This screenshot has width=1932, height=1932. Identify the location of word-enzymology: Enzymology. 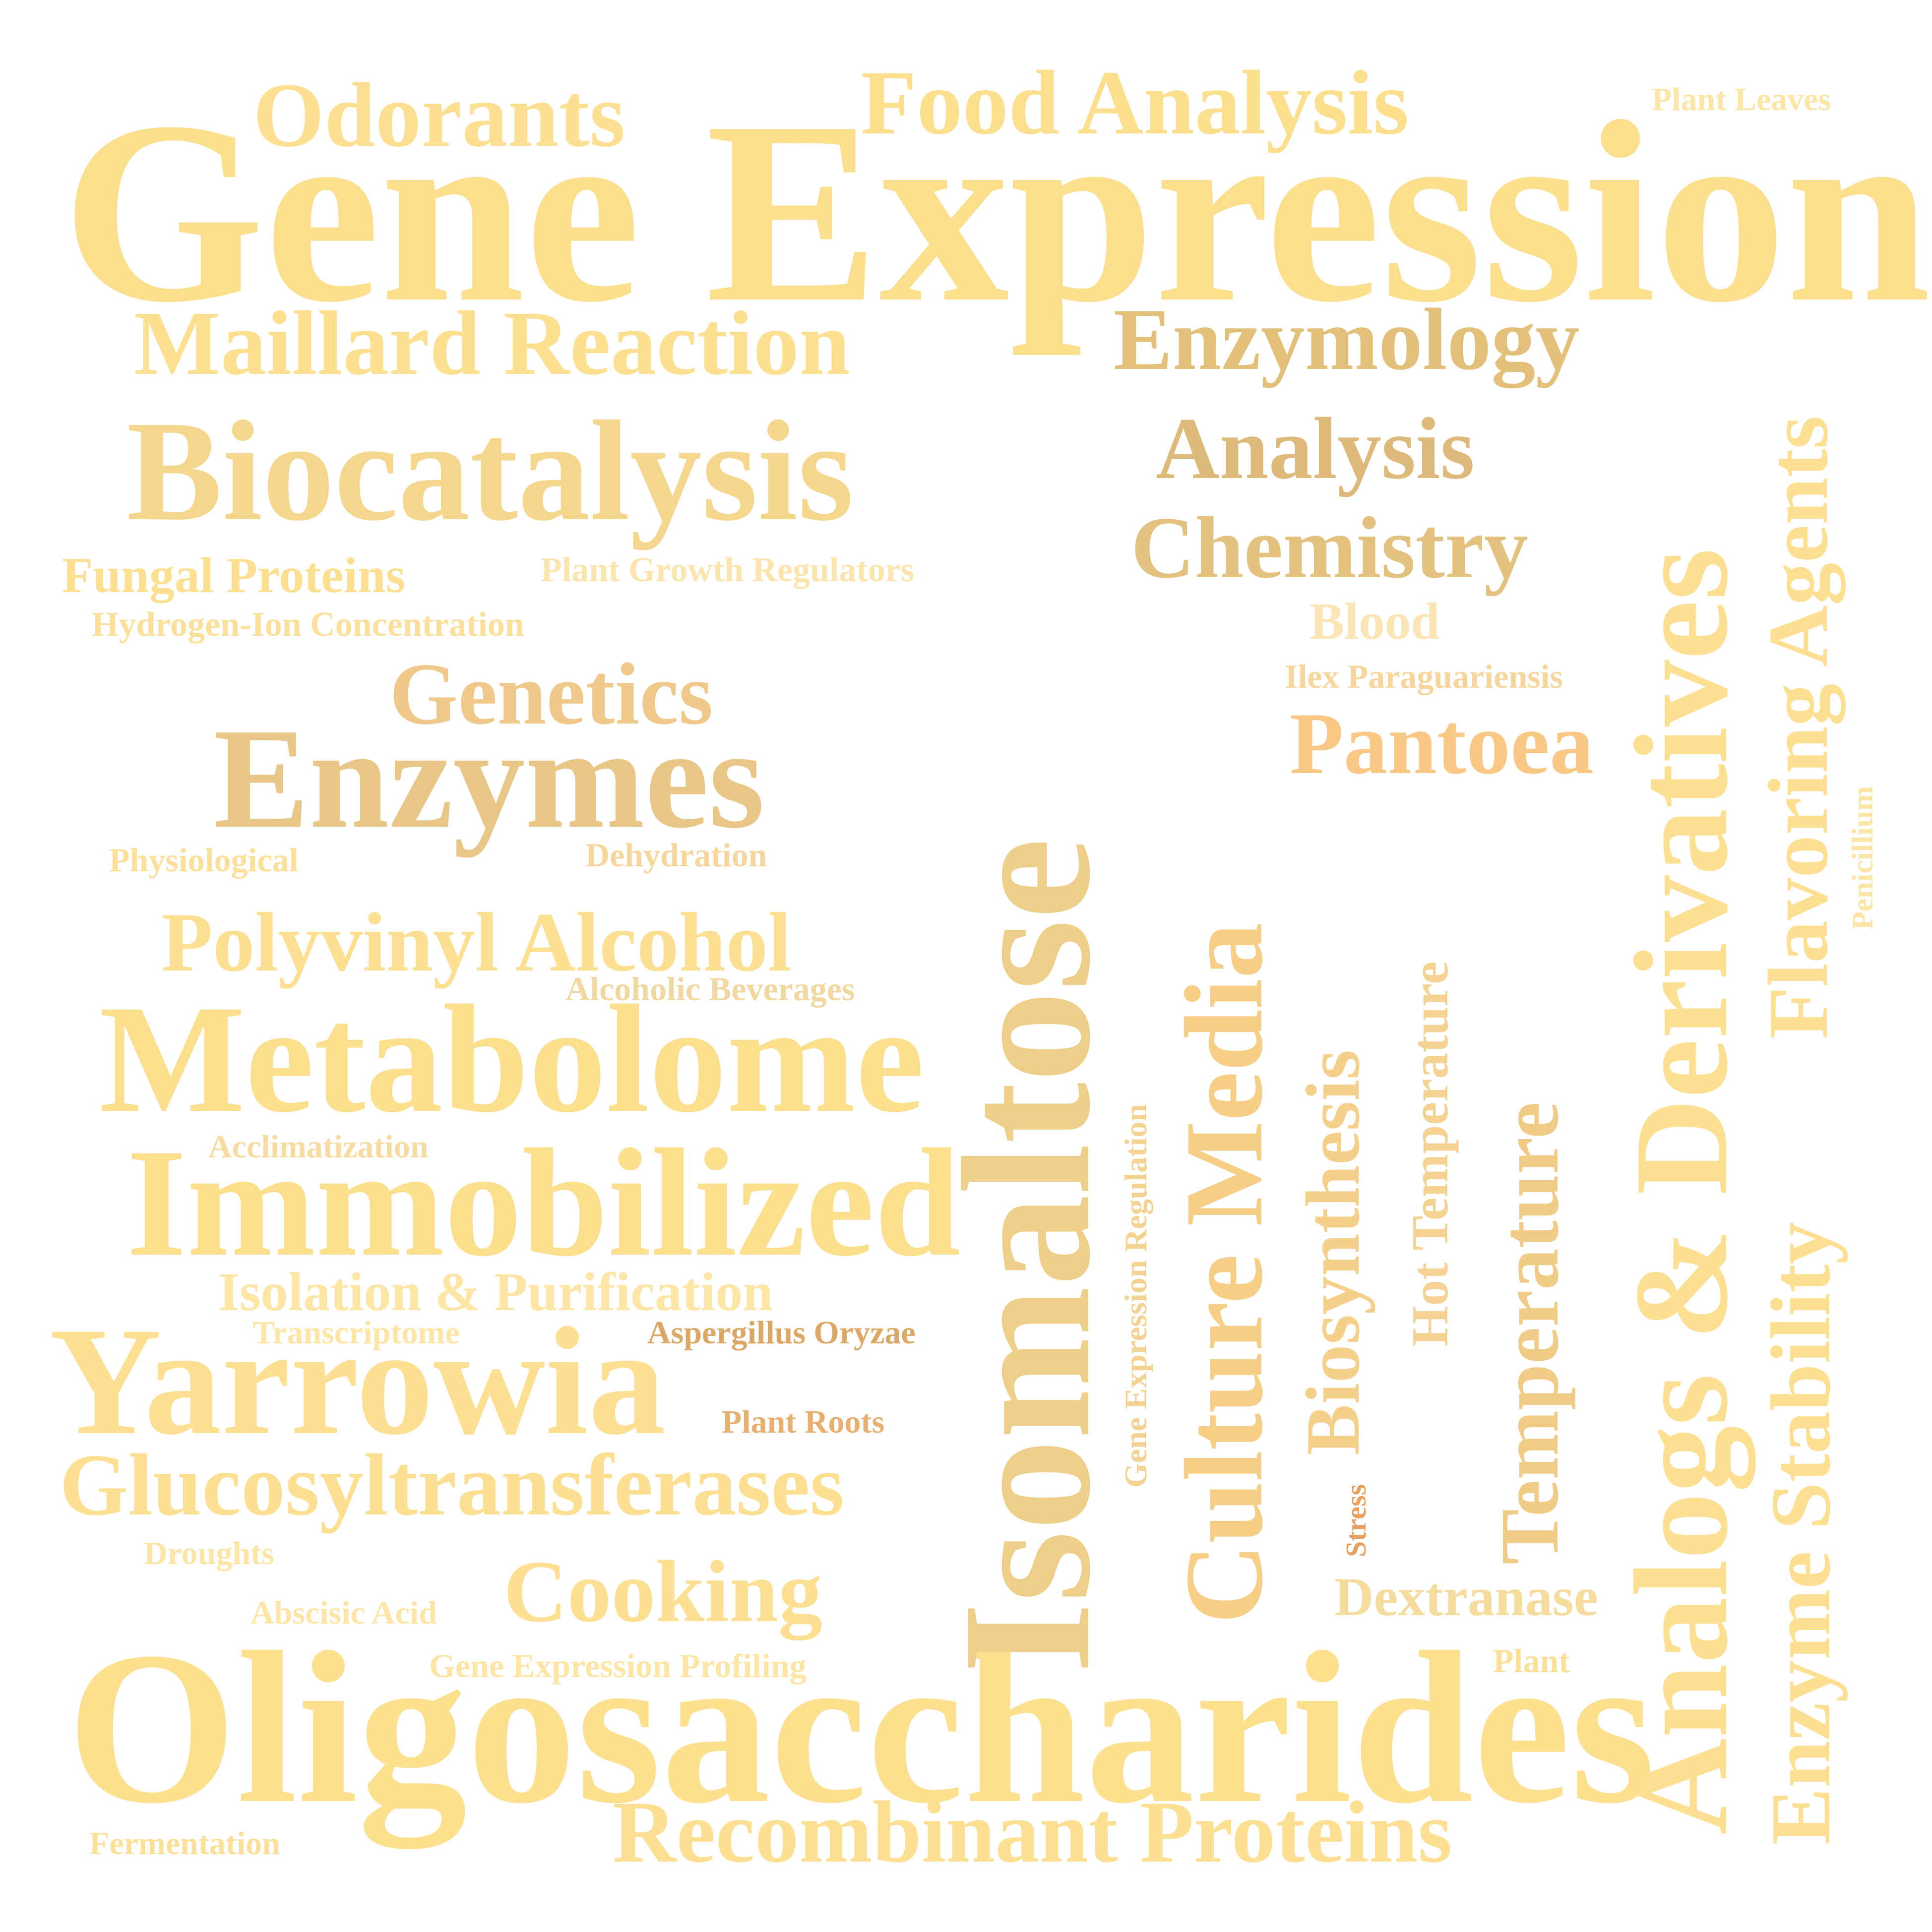
(1347, 339).